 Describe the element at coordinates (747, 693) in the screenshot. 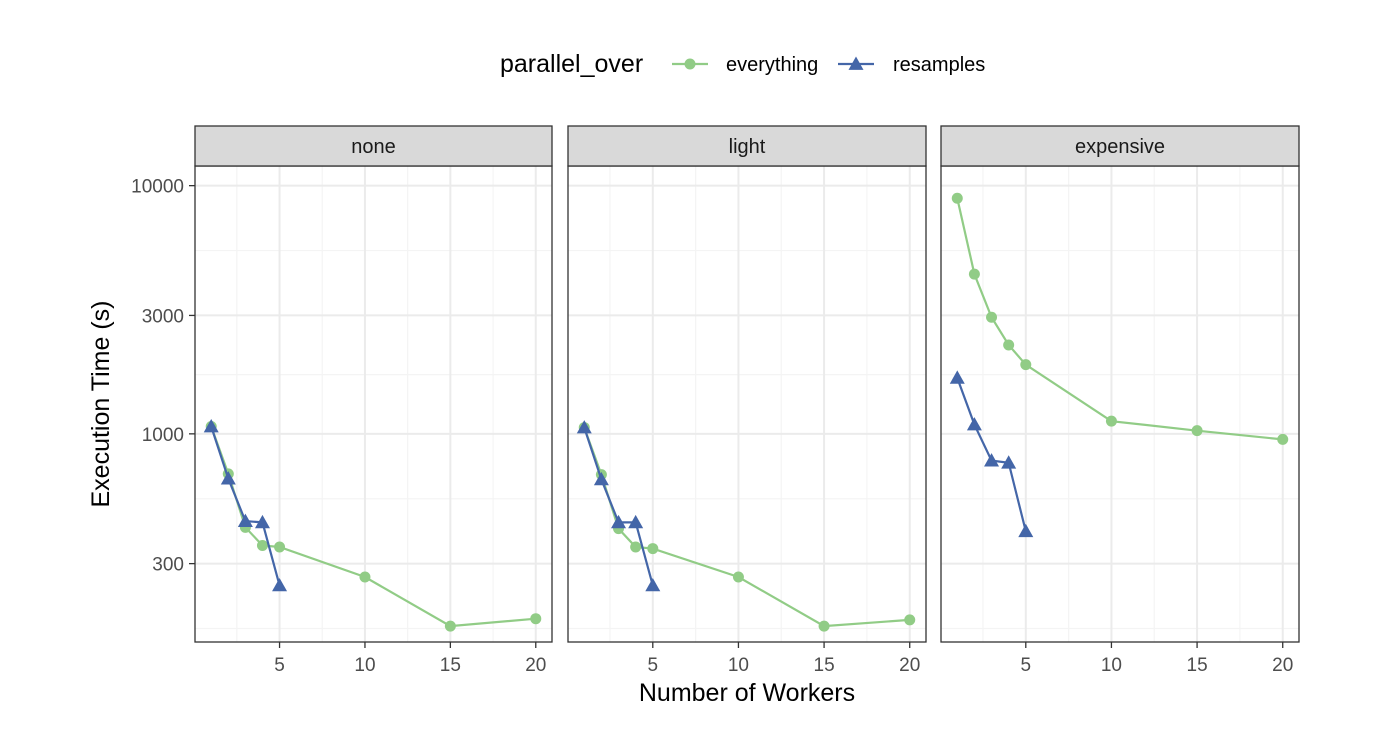

I see `x-axis-label: Number of Workers` at that location.